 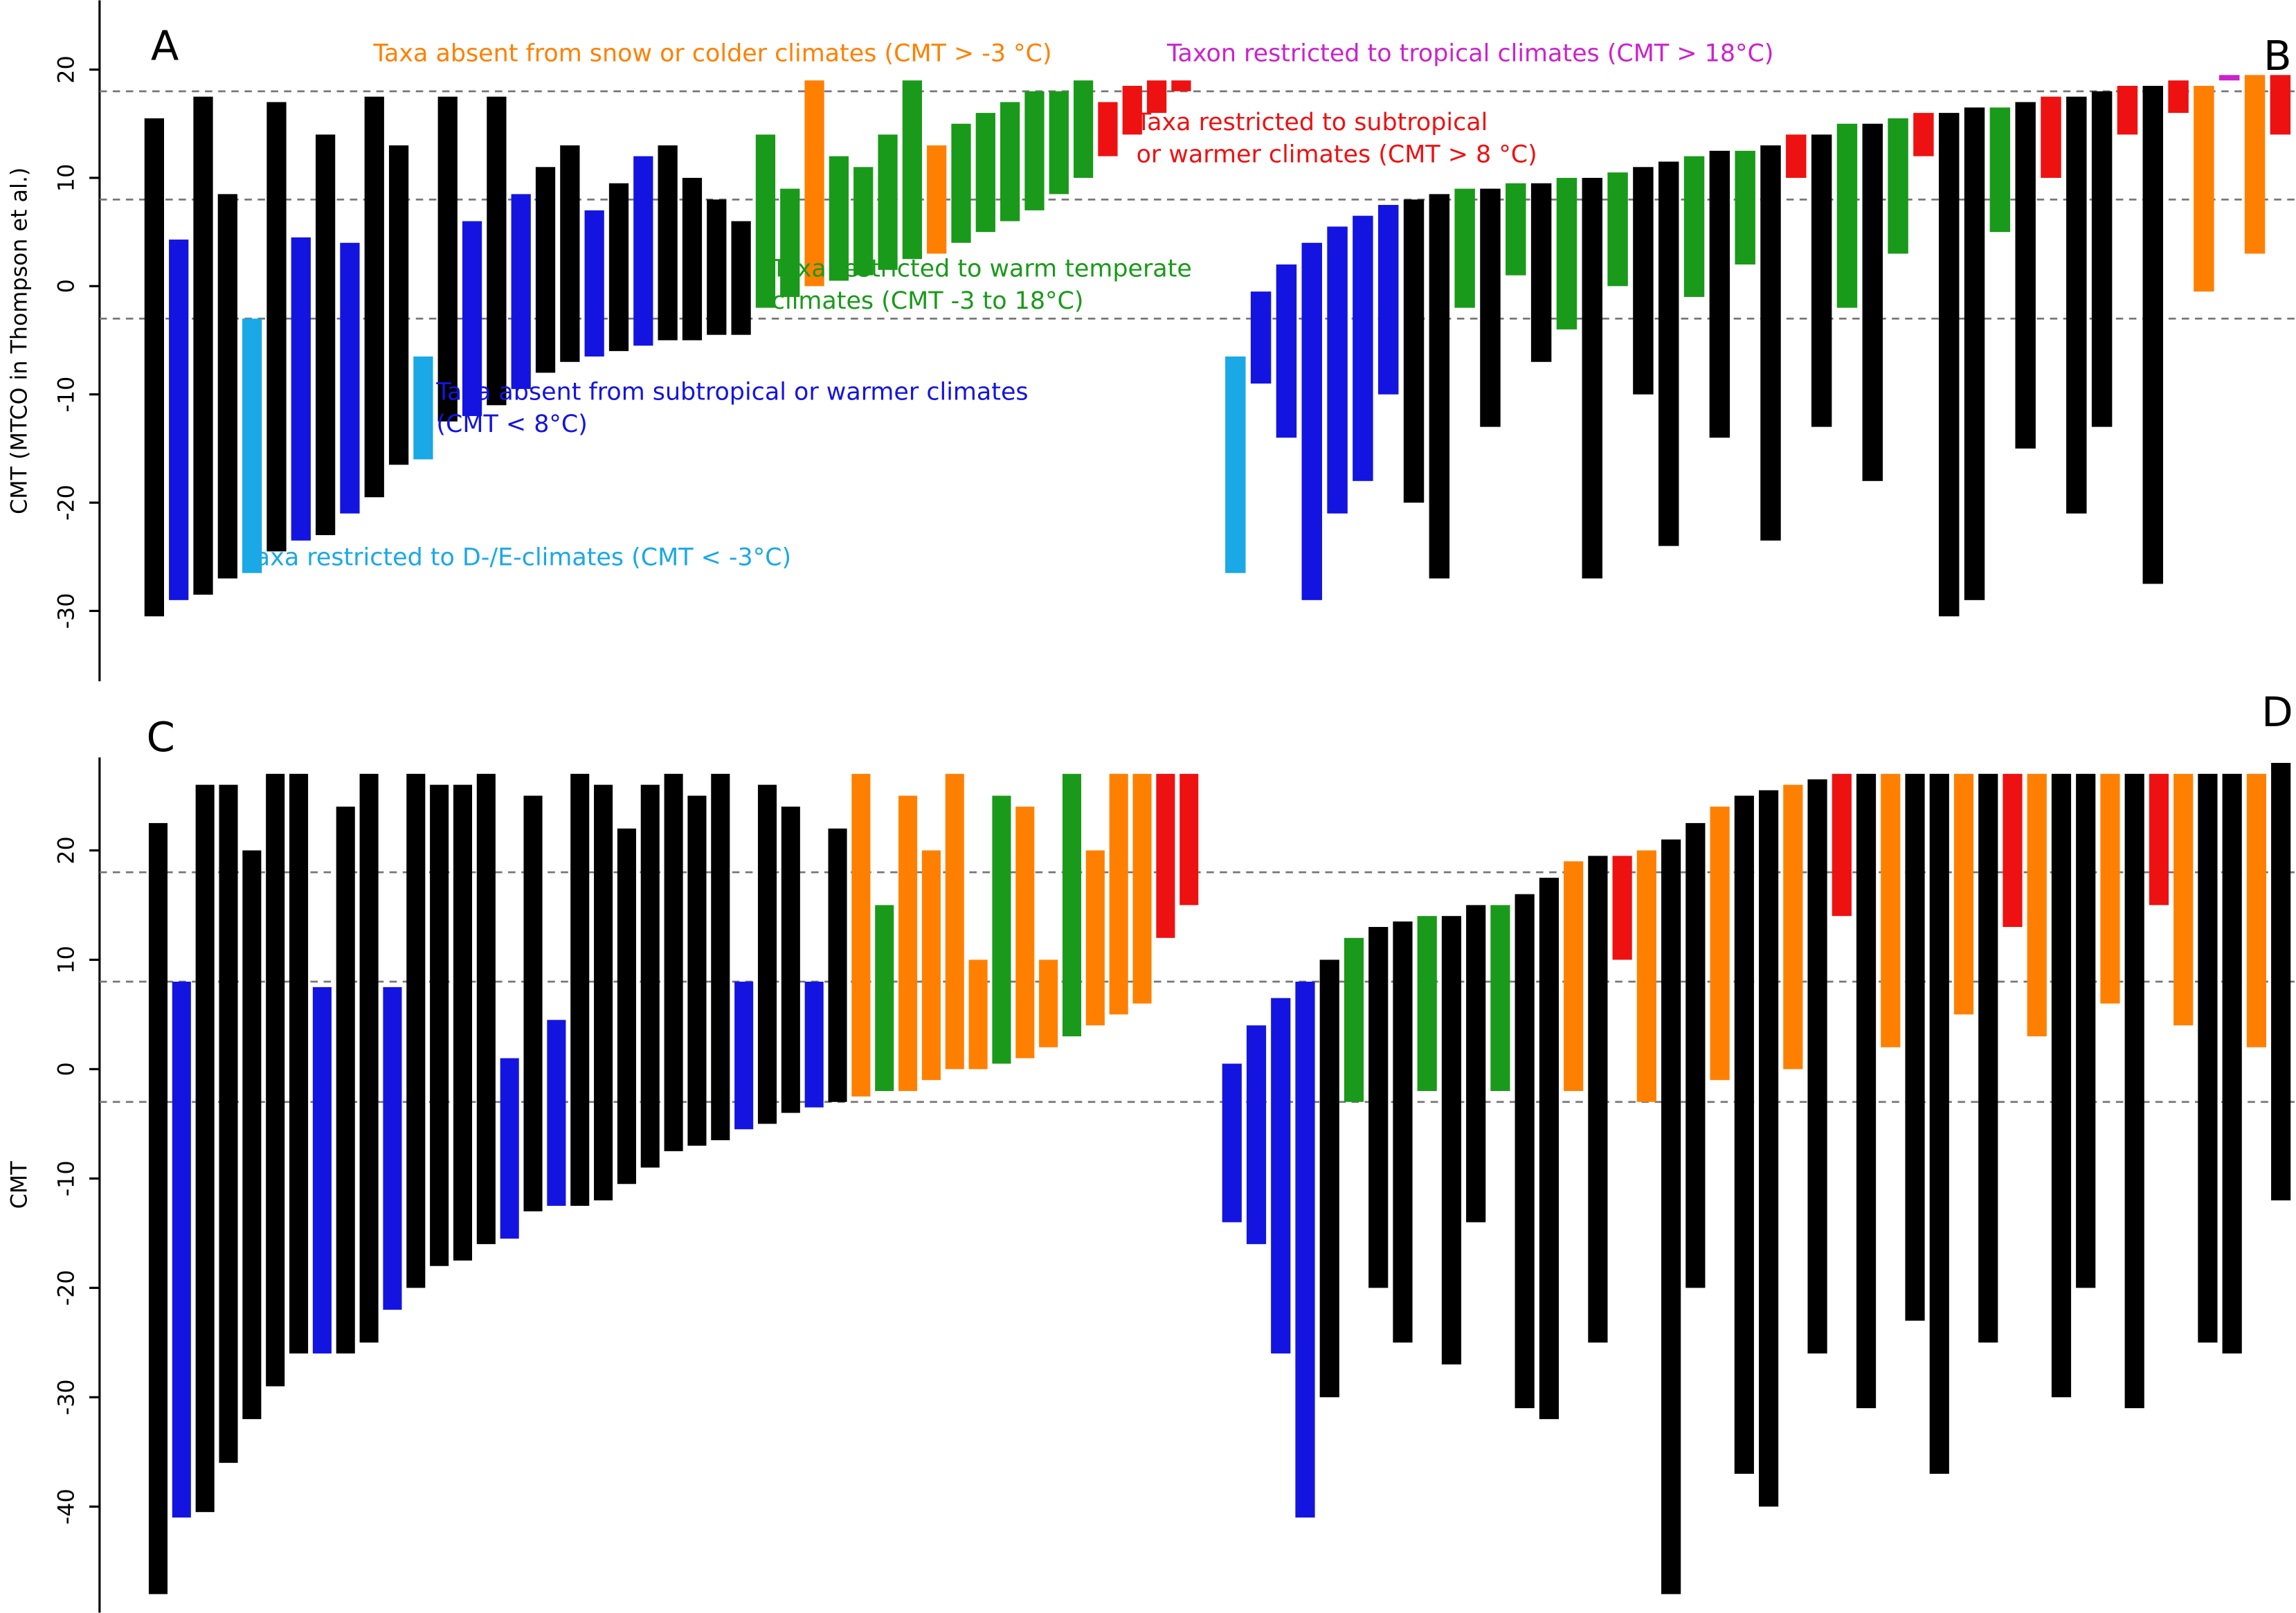 What do you see at coordinates (66, 286) in the screenshot?
I see `y-tick-label: 0` at bounding box center [66, 286].